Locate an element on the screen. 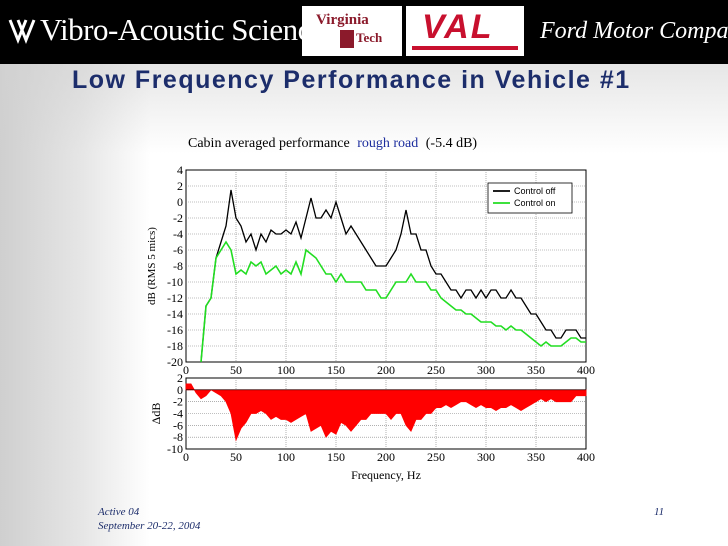 The width and height of the screenshot is (728, 546). vas-logo-mark-icon is located at coordinates (22, 32).